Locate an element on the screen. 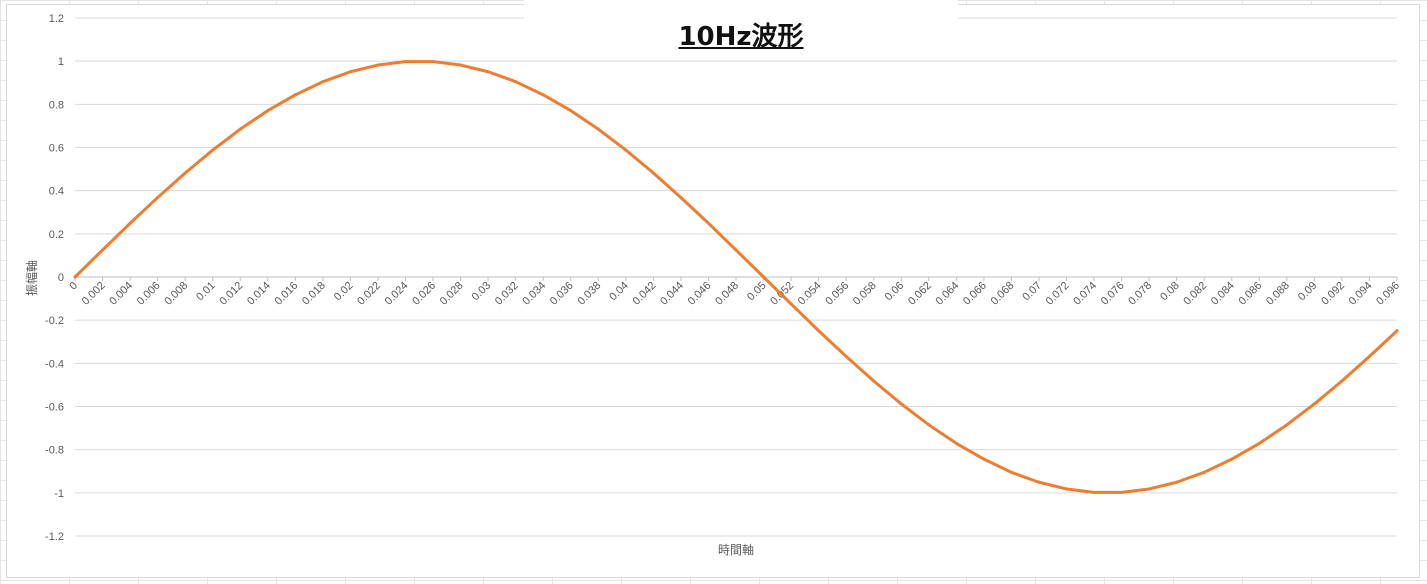 This screenshot has height=584, width=1427. x-tick-label: 0.074 is located at coordinates (1085, 294).